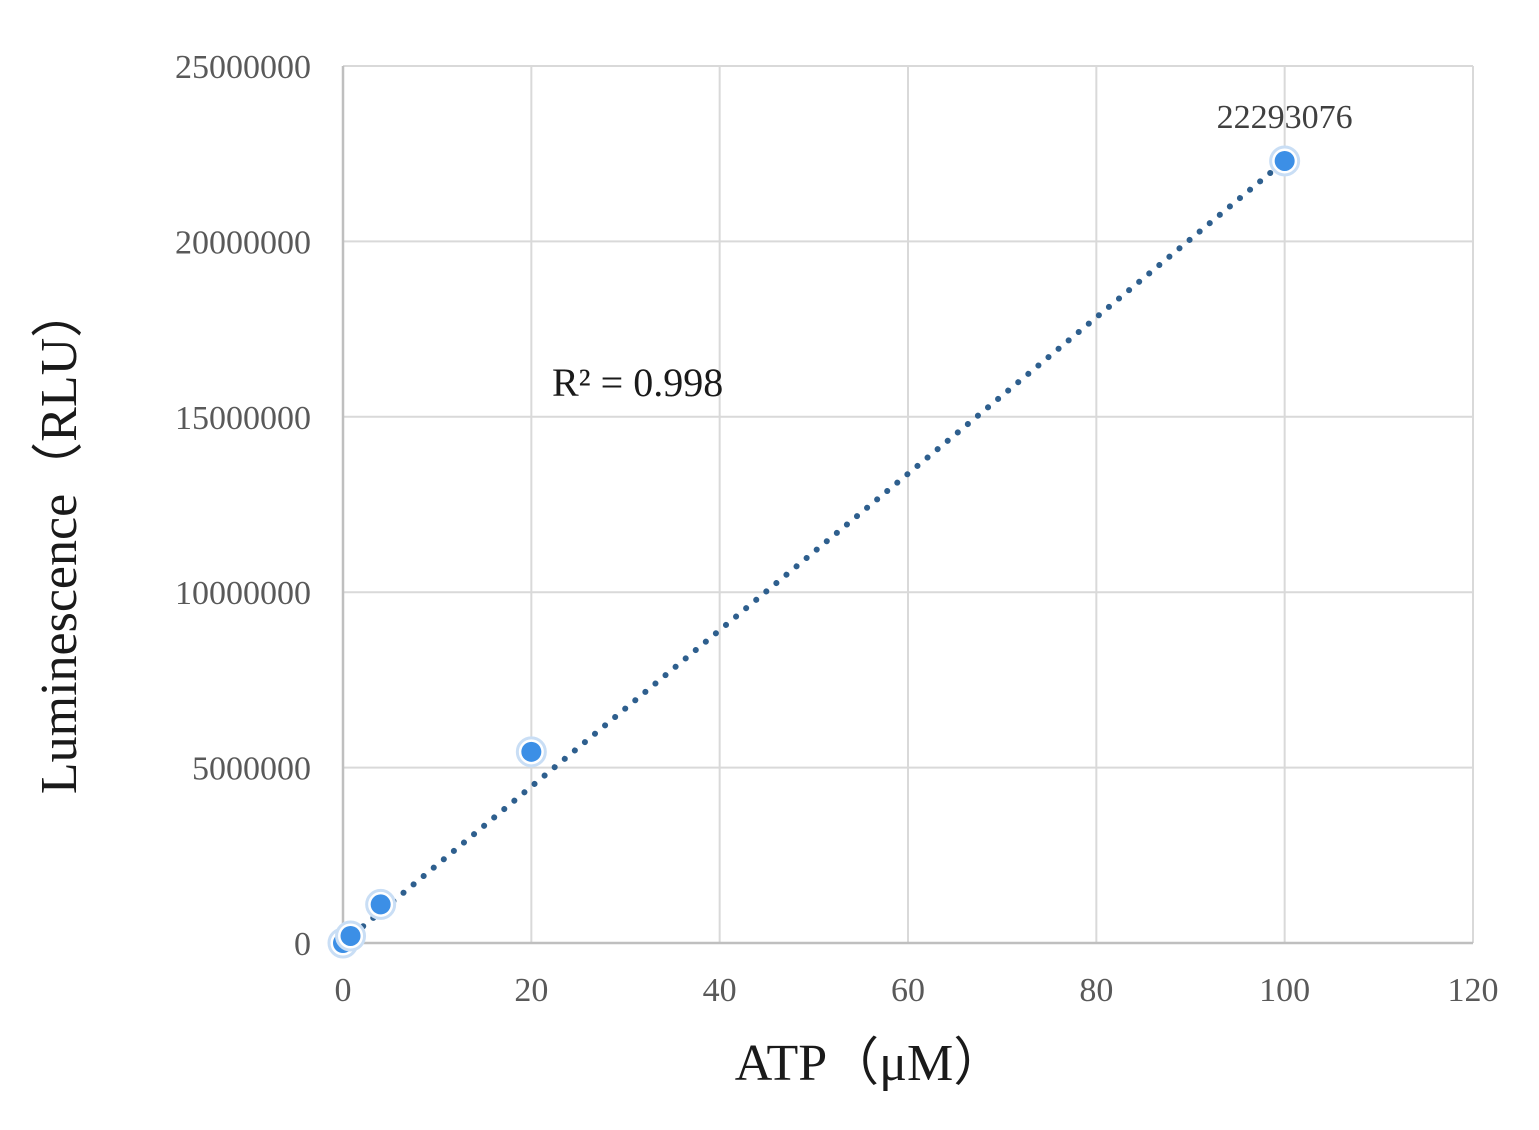  Describe the element at coordinates (908, 990) in the screenshot. I see `x-tick-label: 60` at that location.